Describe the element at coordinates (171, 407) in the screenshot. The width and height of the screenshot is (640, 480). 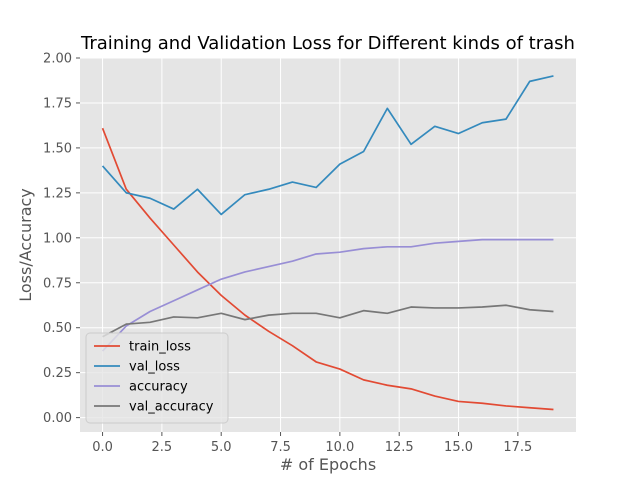
I see `legend-label: val_accuracy` at that location.